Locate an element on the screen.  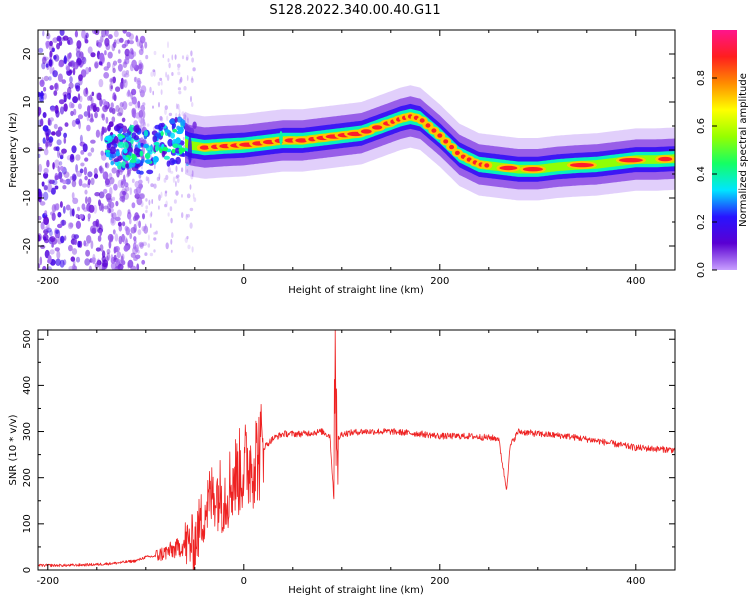
ridge-peak is located at coordinates (532, 169).